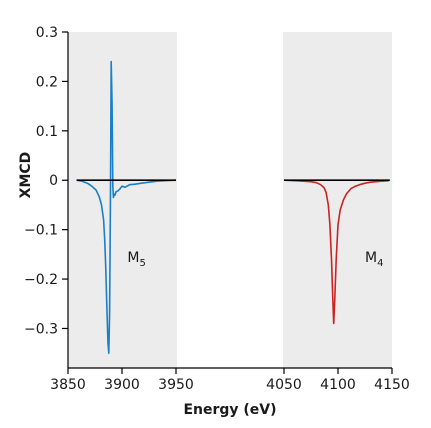 The height and width of the screenshot is (428, 431). What do you see at coordinates (142, 263) in the screenshot?
I see `peak-label-subscript: 5` at bounding box center [142, 263].